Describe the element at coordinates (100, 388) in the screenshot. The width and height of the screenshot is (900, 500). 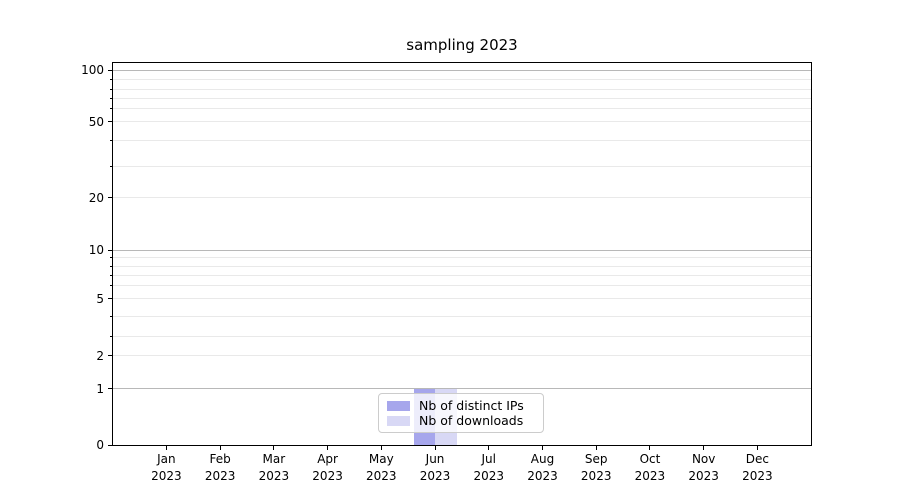
I see `y-tick-label: 1` at that location.